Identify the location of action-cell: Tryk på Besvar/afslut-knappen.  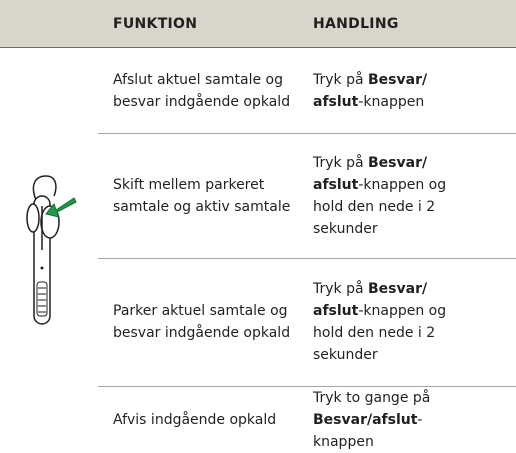
(370, 91).